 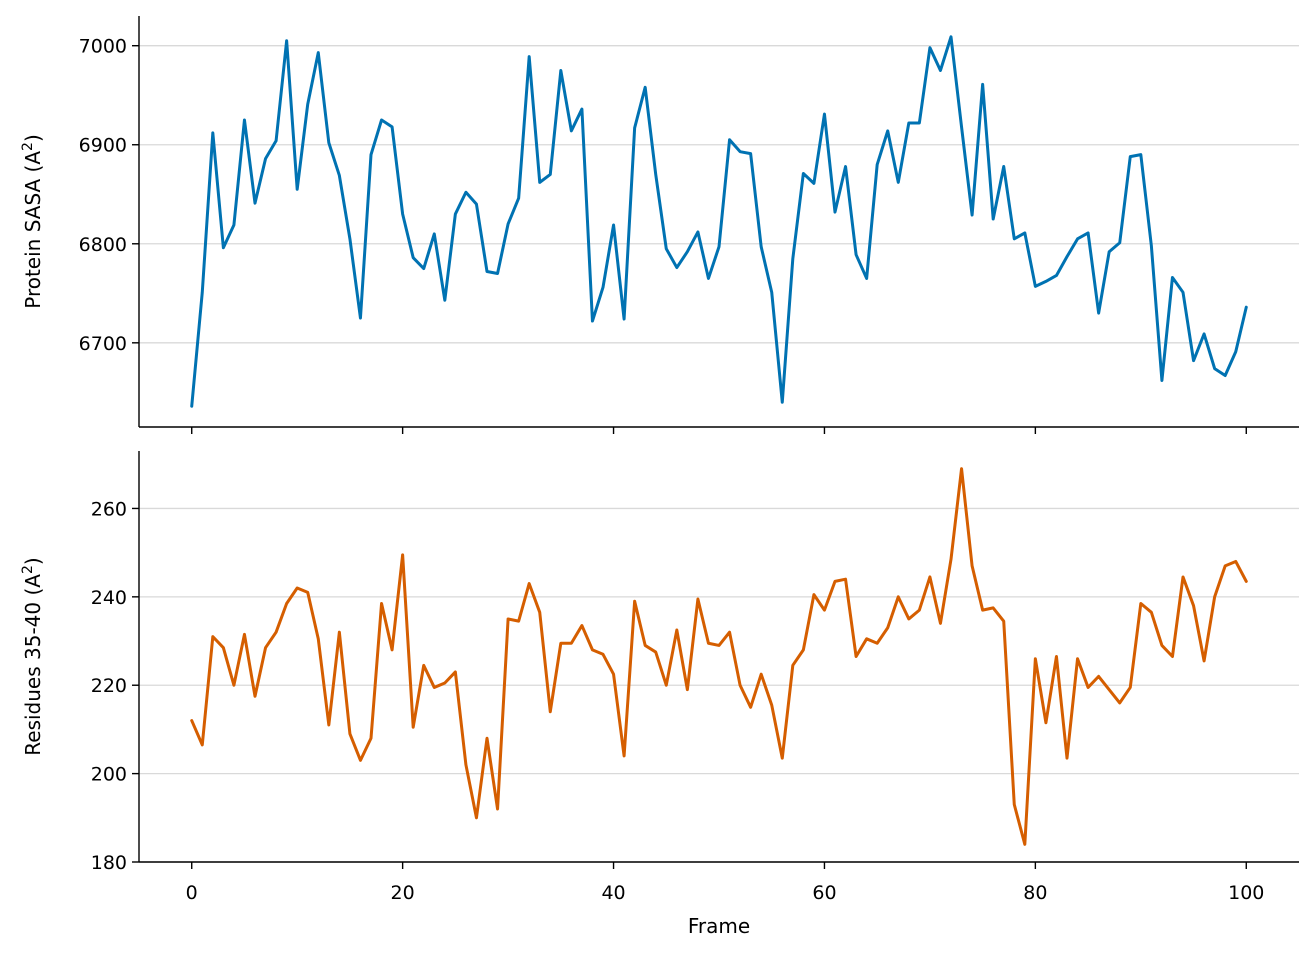 What do you see at coordinates (109, 509) in the screenshot?
I see `y-tick-label: 260` at bounding box center [109, 509].